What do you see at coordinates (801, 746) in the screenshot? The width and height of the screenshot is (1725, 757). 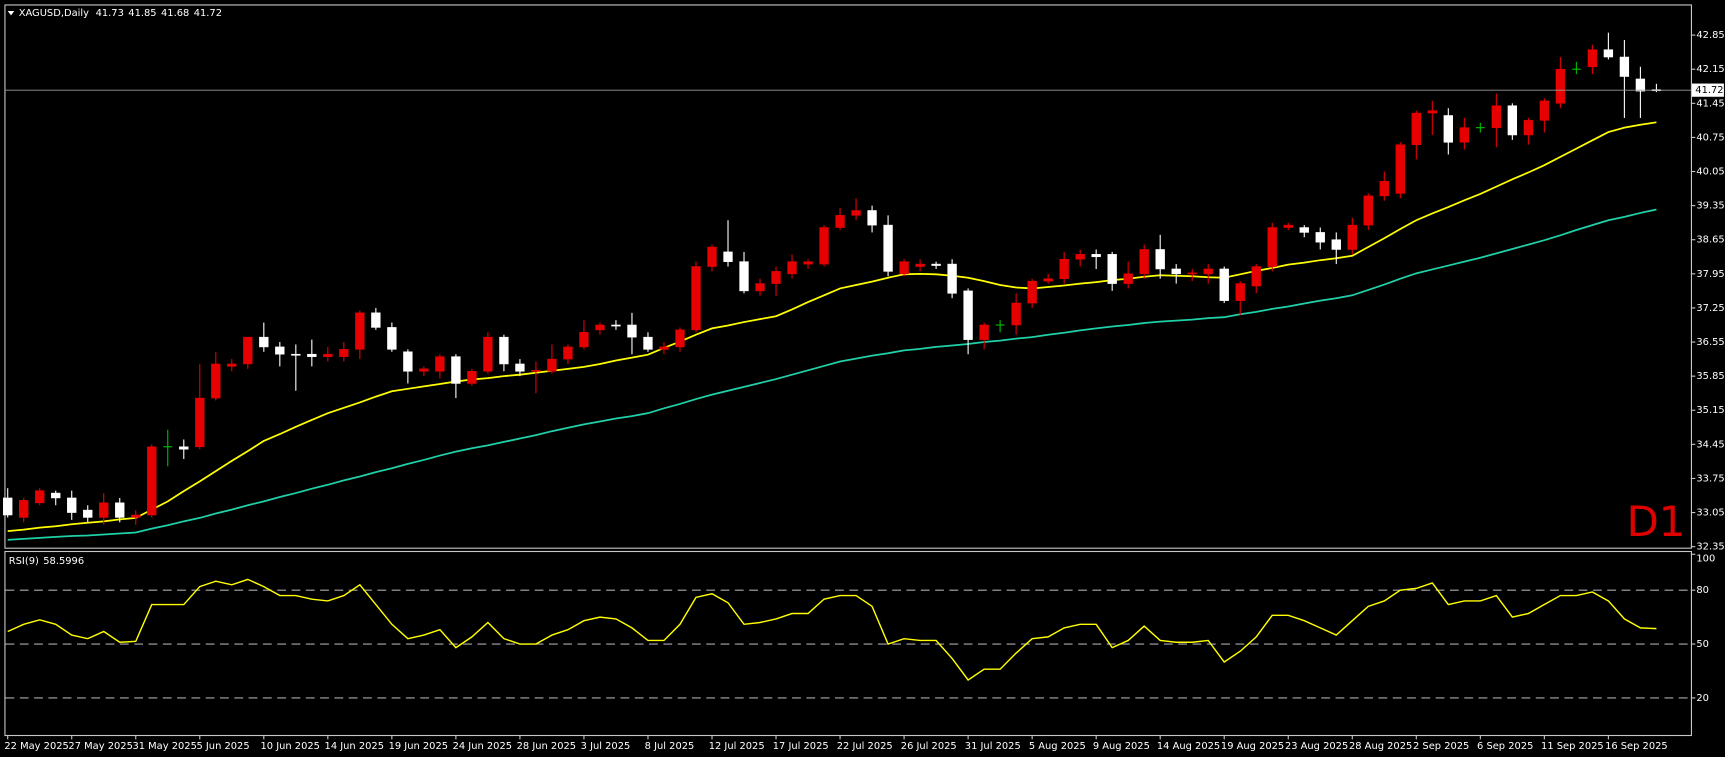 I see `x-tick-label: 17 Jul 2025` at bounding box center [801, 746].